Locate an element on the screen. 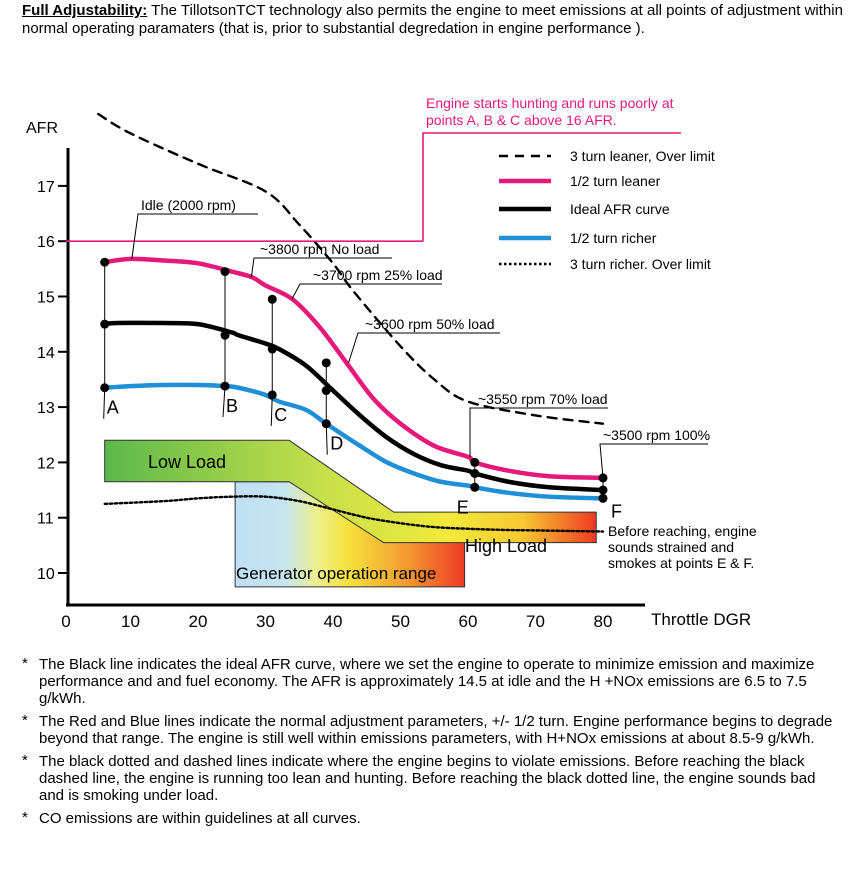 This screenshot has height=874, width=857. legend-half-turn-leaner-label: 1/2 turn leaner is located at coordinates (615, 181).